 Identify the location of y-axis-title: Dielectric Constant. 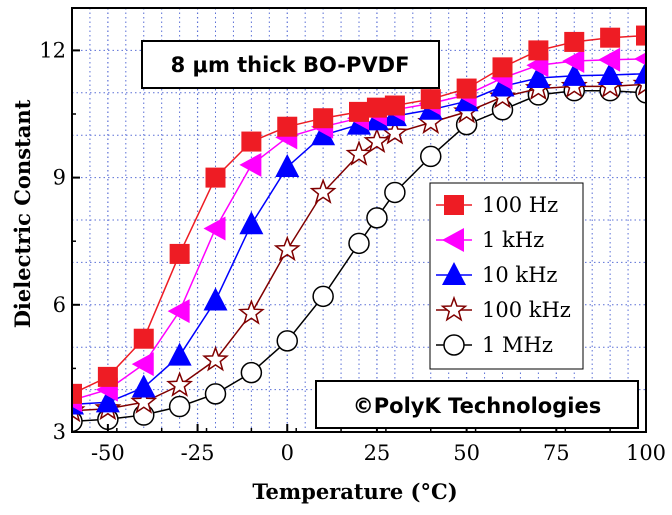
(22, 213).